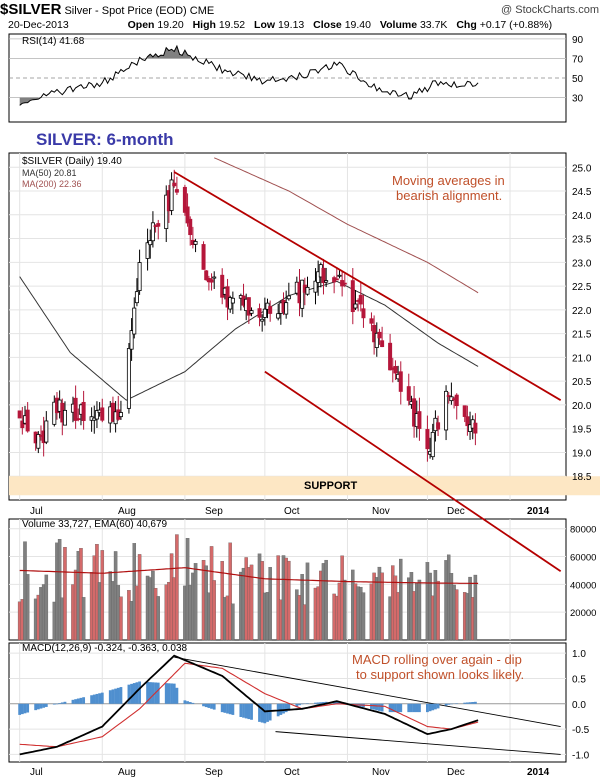 This screenshot has height=780, width=607. What do you see at coordinates (105, 139) in the screenshot?
I see `chart-title: SILVER: 6-month` at bounding box center [105, 139].